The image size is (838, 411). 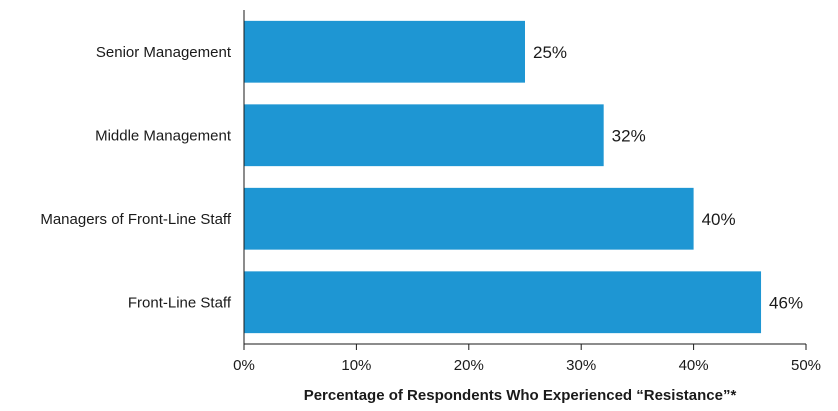 I want to click on x-tick-label: 40%, so click(x=694, y=365).